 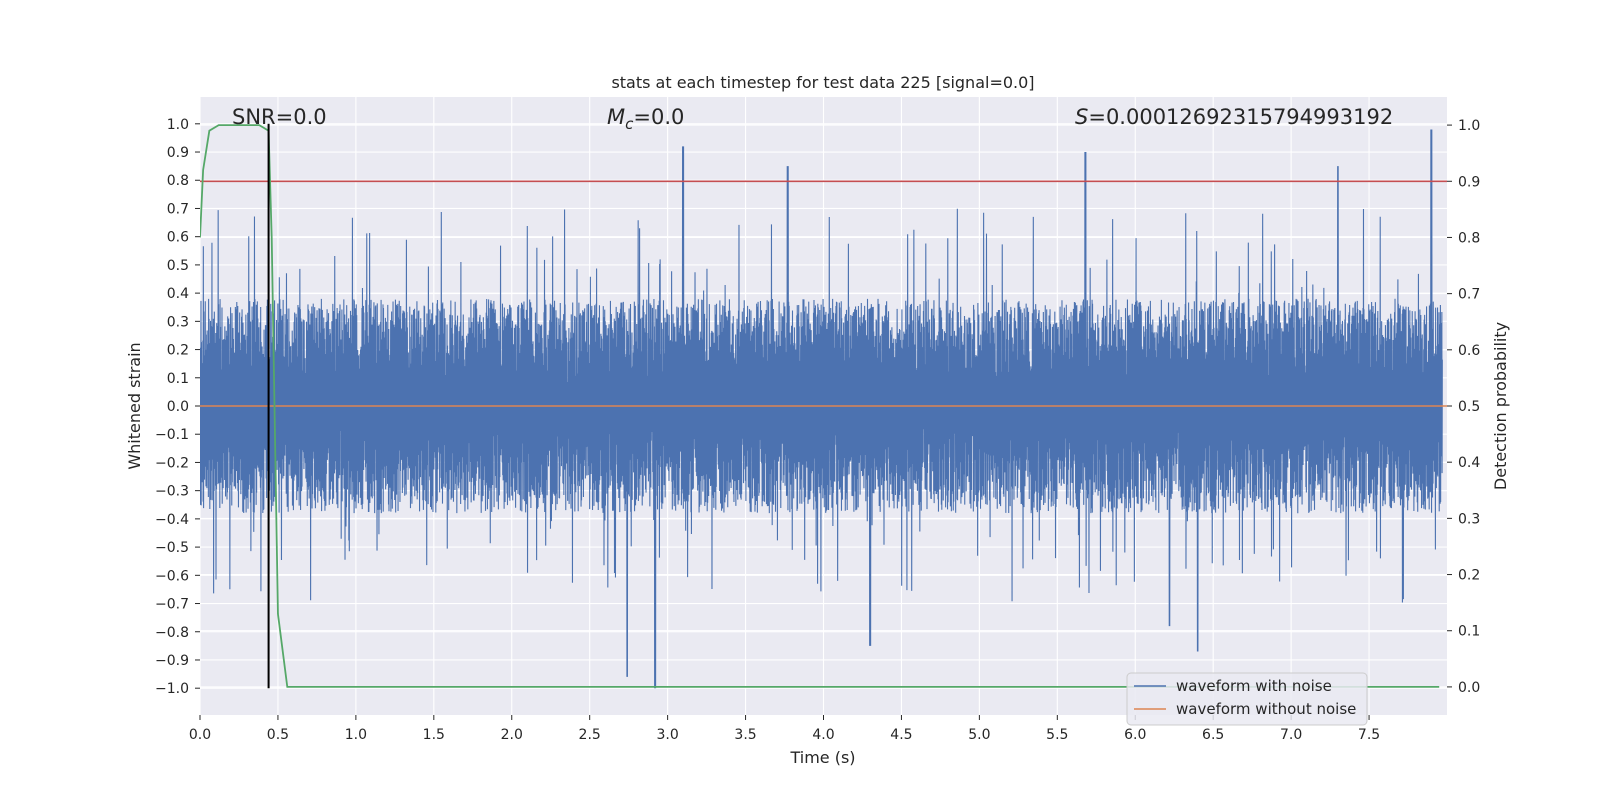 I want to click on x-tick: 1.0, so click(x=356, y=729).